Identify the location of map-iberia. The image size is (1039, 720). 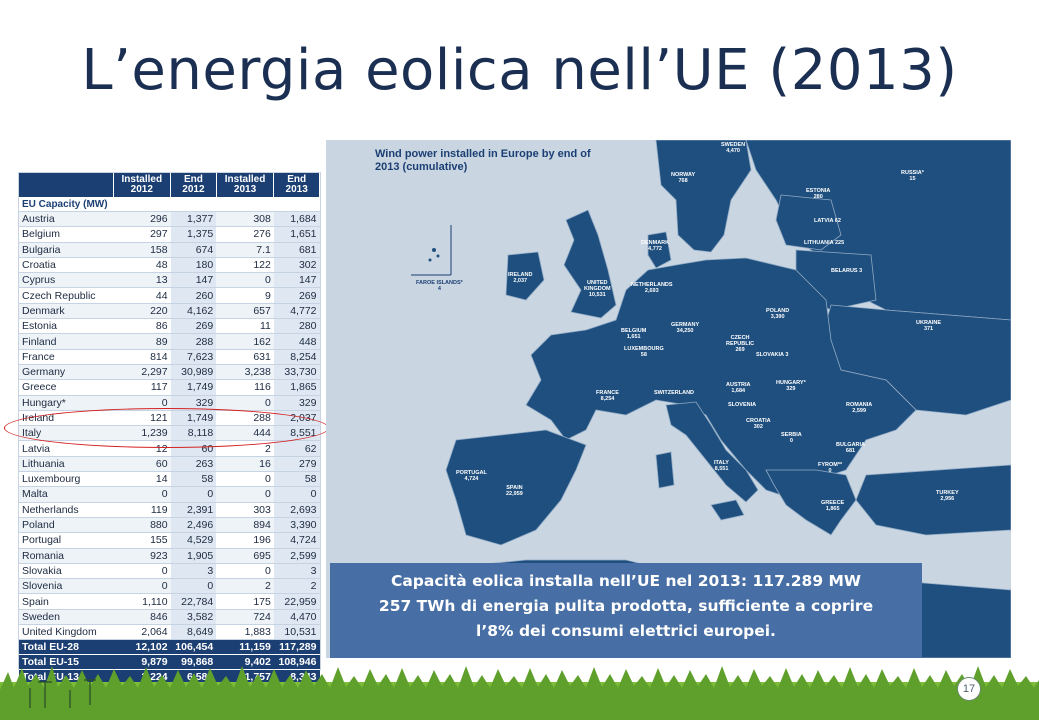
(516, 487).